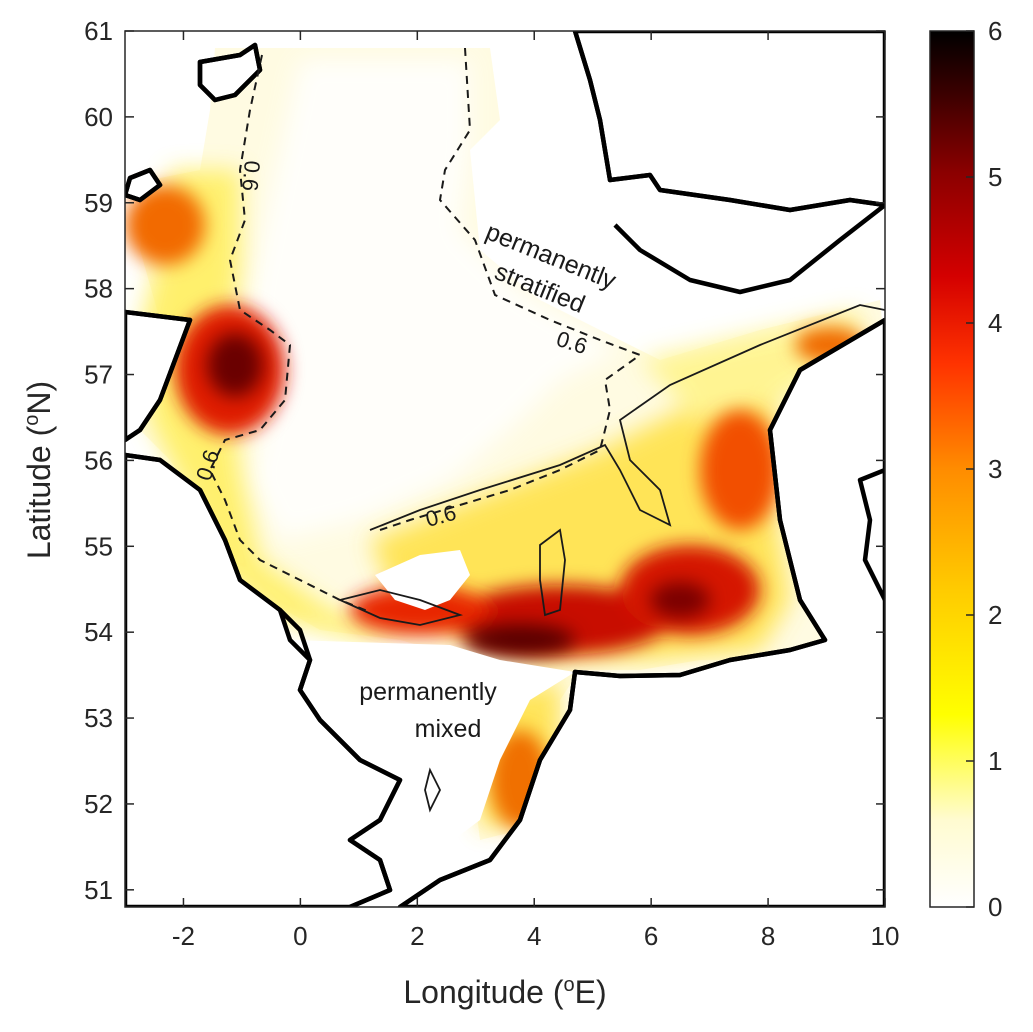 The width and height of the screenshot is (1033, 1032). Describe the element at coordinates (98, 890) in the screenshot. I see `y-tick-label: 51` at that location.